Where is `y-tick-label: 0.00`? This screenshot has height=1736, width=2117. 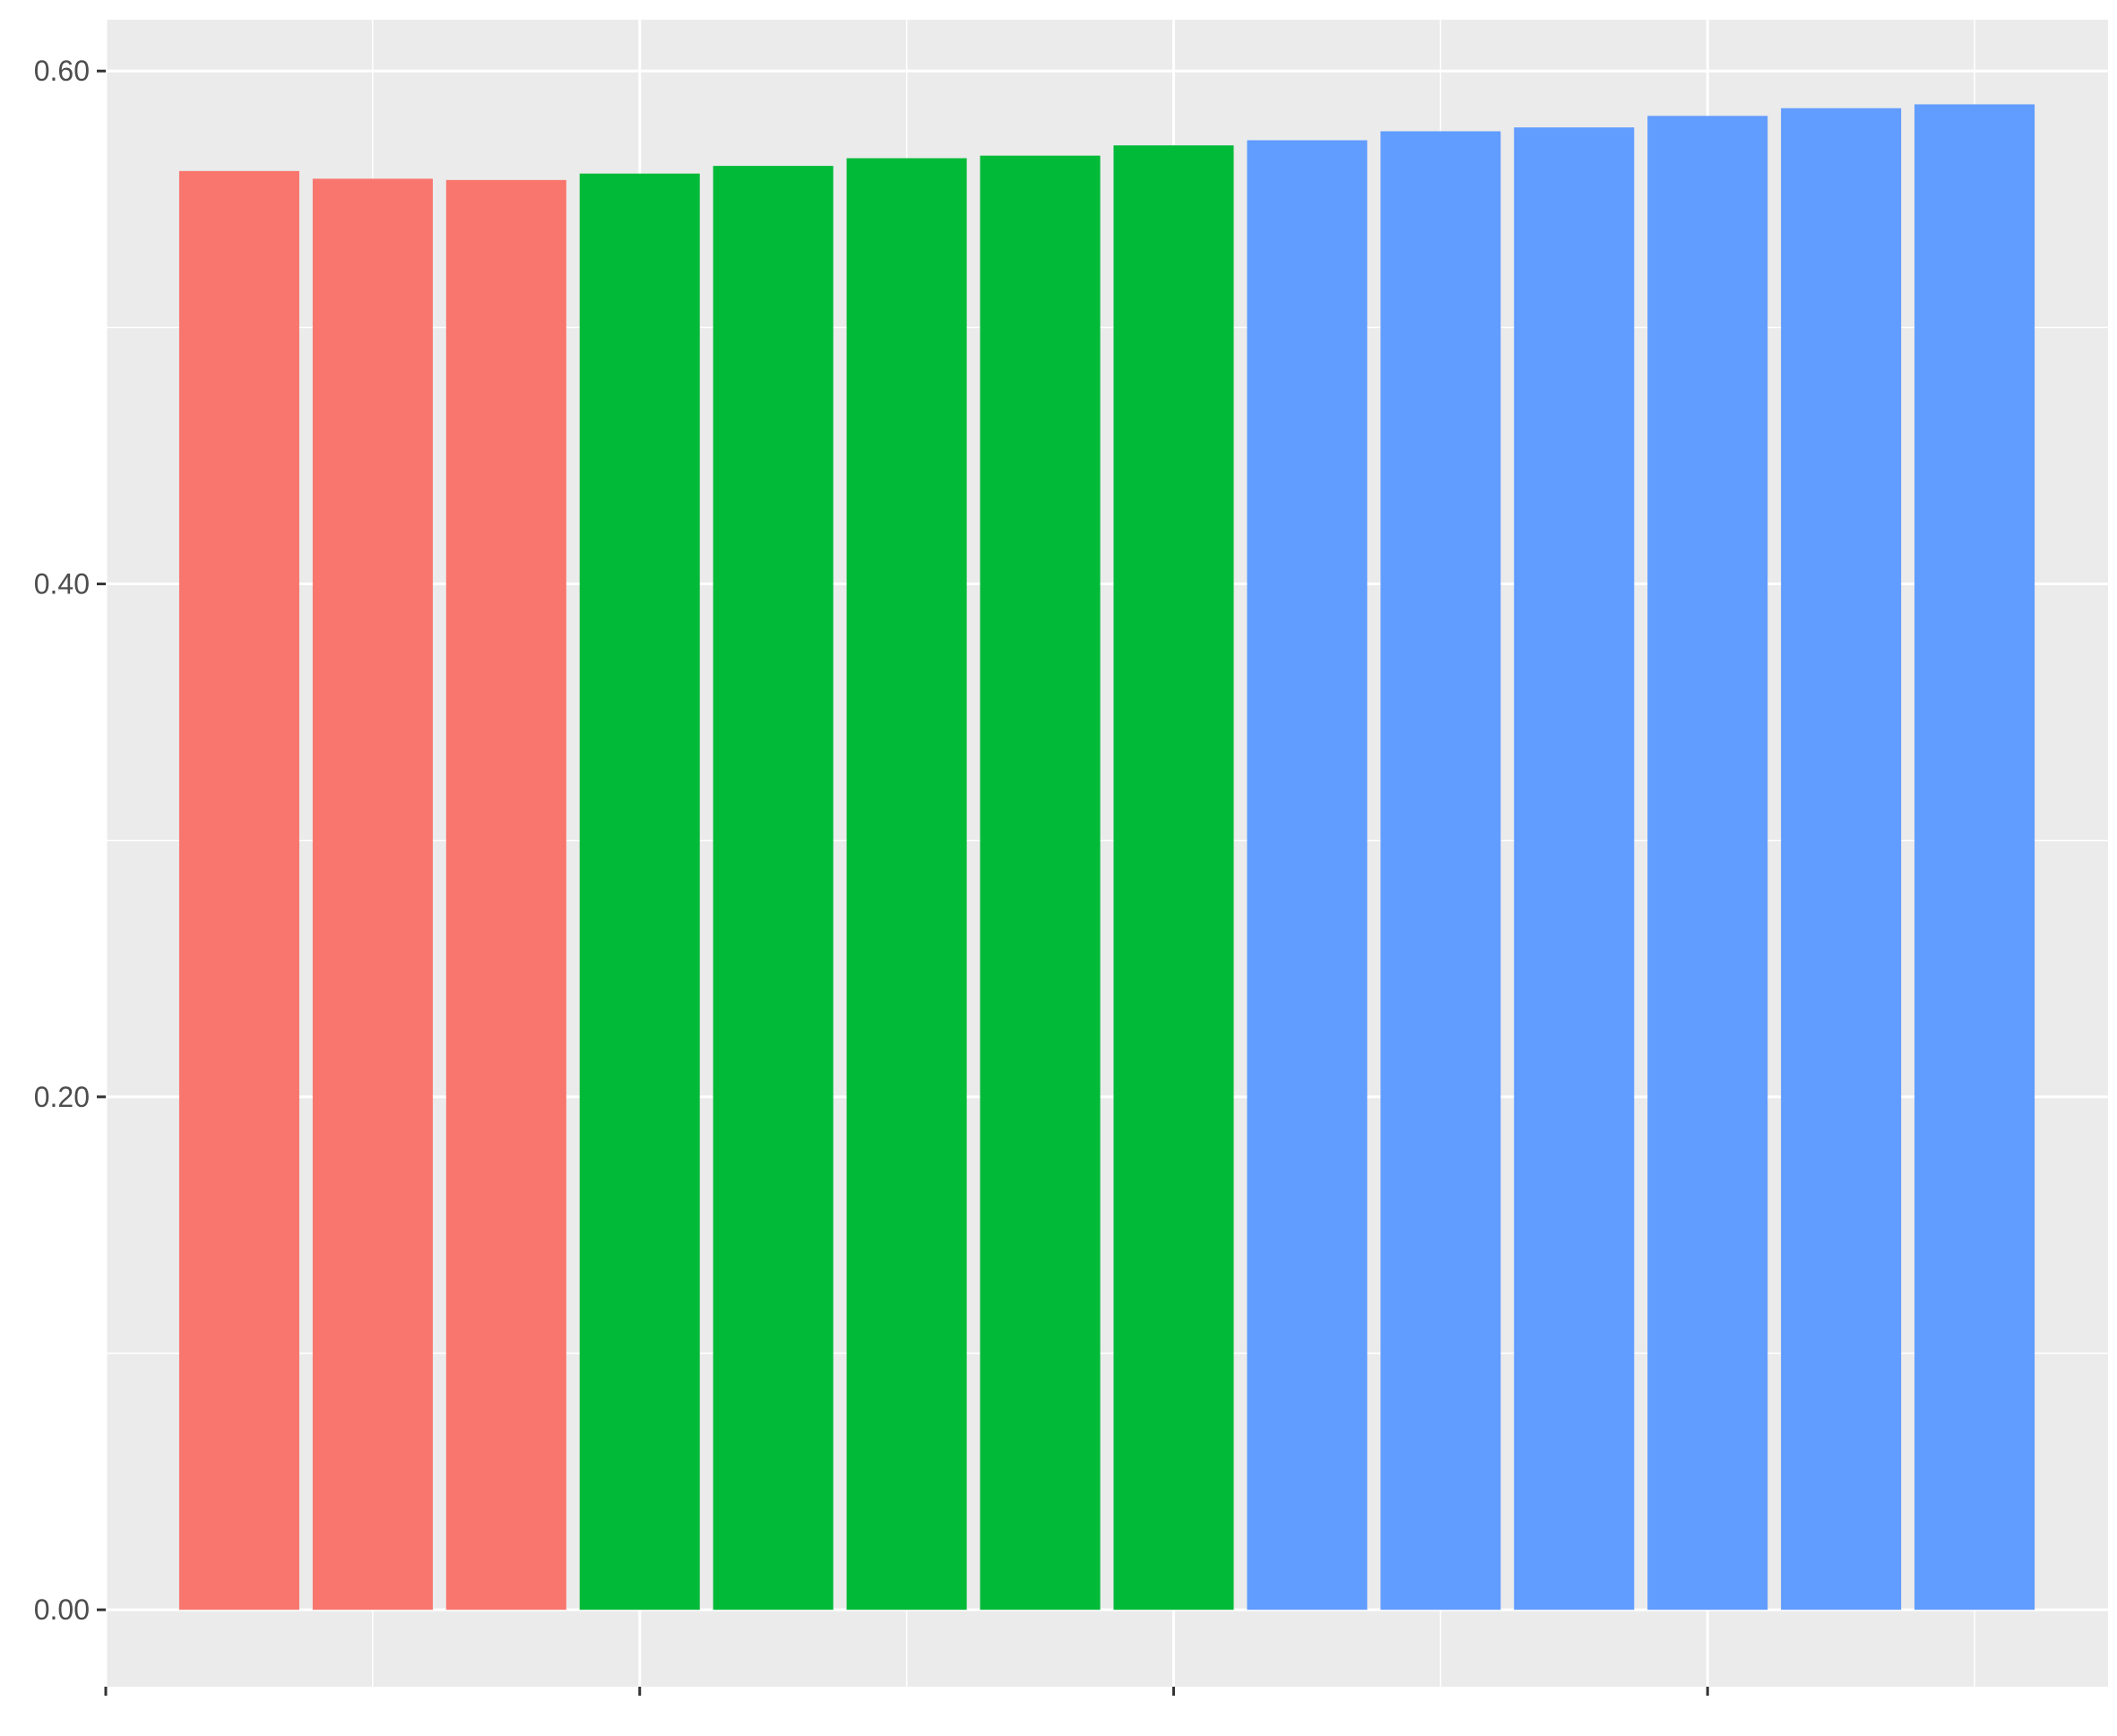 y-tick-label: 0.00 is located at coordinates (62, 1609).